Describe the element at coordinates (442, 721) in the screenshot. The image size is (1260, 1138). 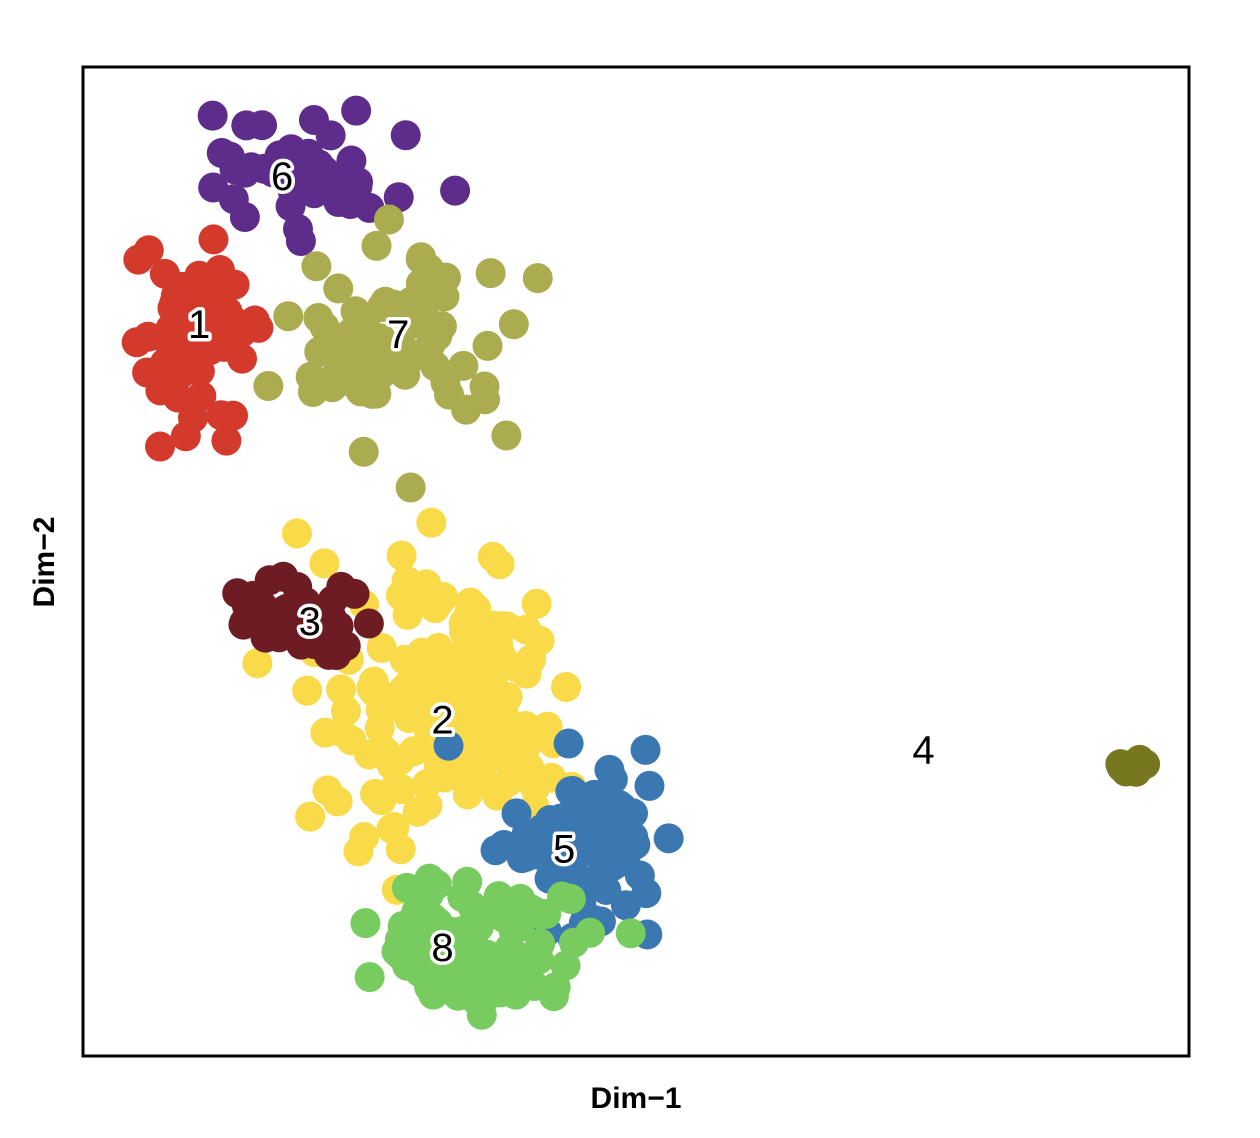
I see `cluster-label-2: 2` at that location.